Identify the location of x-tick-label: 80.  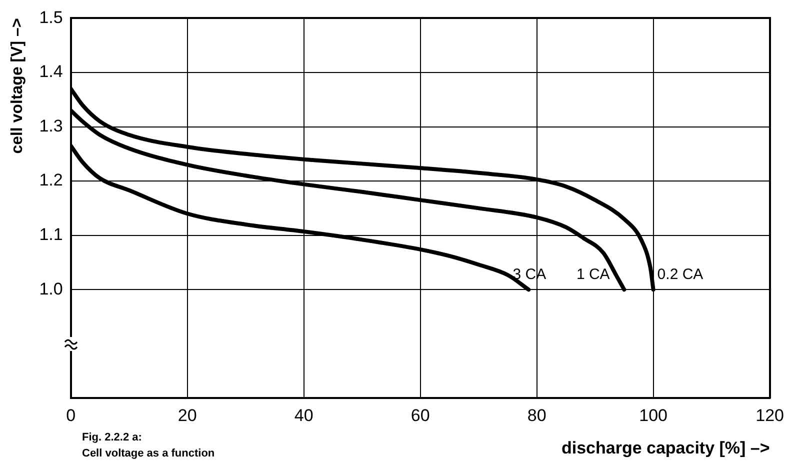
(536, 416).